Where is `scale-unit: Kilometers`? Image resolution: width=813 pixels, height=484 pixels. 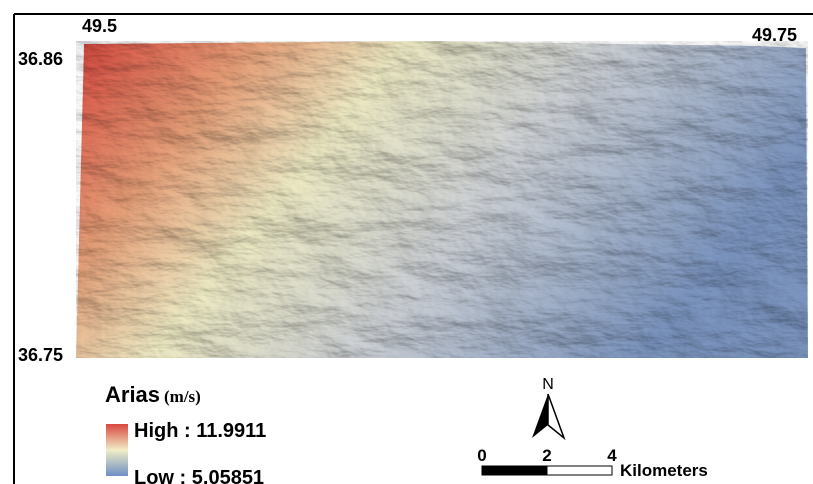
scale-unit: Kilometers is located at coordinates (664, 470).